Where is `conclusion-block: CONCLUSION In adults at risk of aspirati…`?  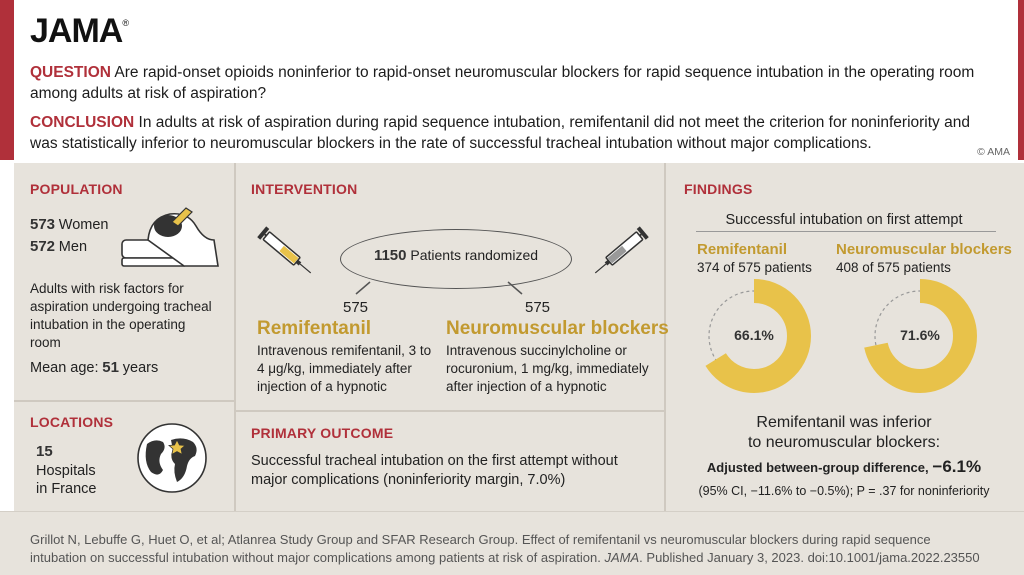 conclusion-block: CONCLUSION In adults at risk of aspirati… is located at coordinates (510, 133).